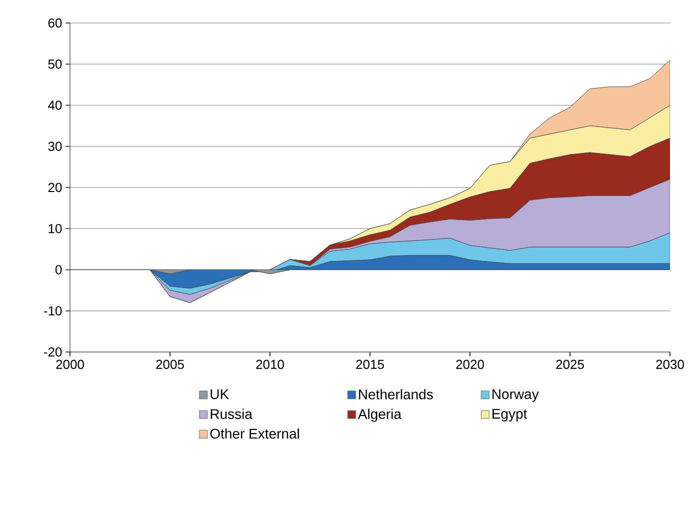 The image size is (698, 526). Describe the element at coordinates (55, 105) in the screenshot. I see `y-tick-label: 40` at that location.